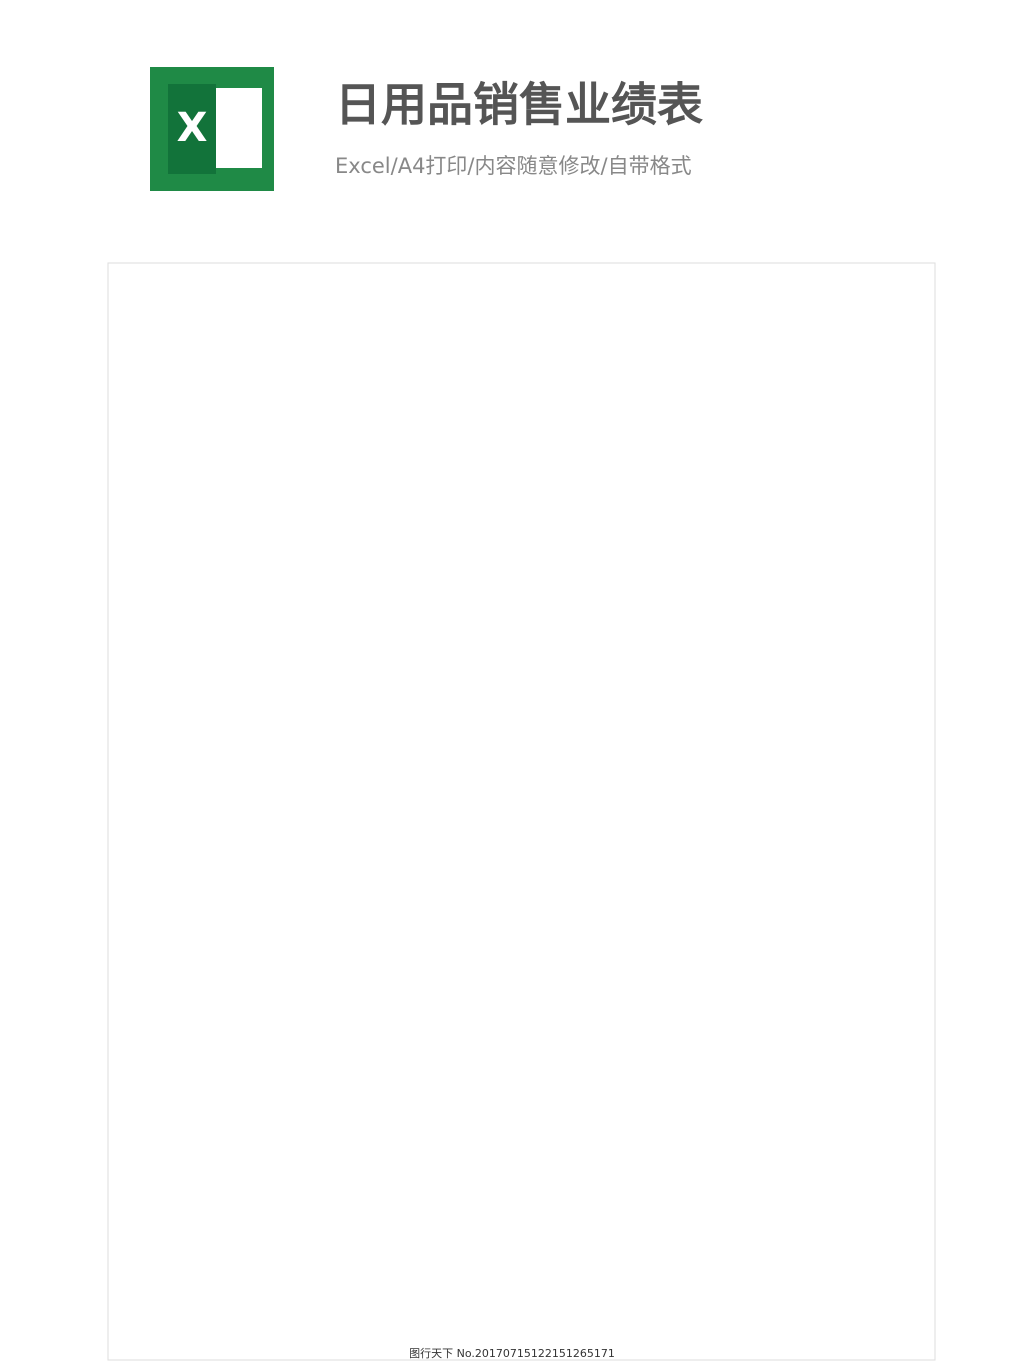  Describe the element at coordinates (513, 166) in the screenshot. I see `page-subtitle: Excel/A4打印/内容随意修改/自带格式` at that location.